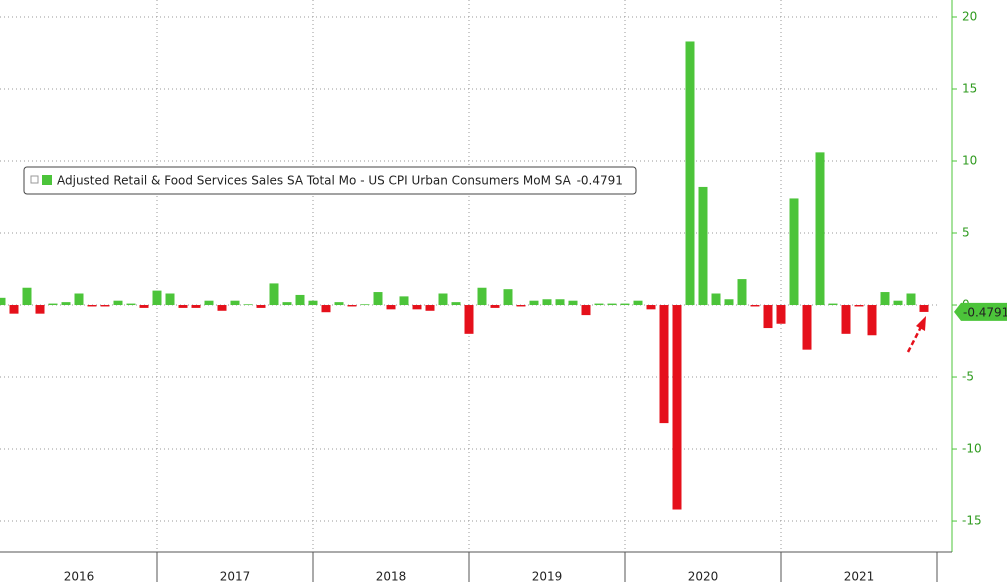 Image resolution: width=1007 pixels, height=582 pixels. Describe the element at coordinates (391, 576) in the screenshot. I see `x-year-label: 2018` at that location.